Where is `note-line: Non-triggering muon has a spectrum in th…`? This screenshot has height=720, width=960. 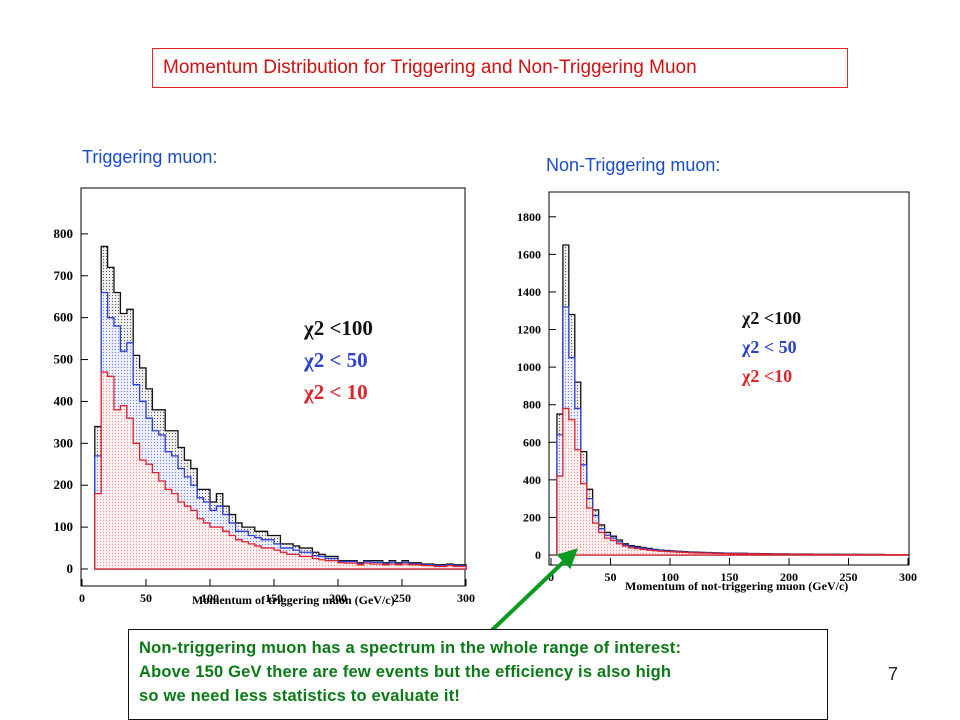
note-line: Non-triggering muon has a spectrum in th… is located at coordinates (410, 648).